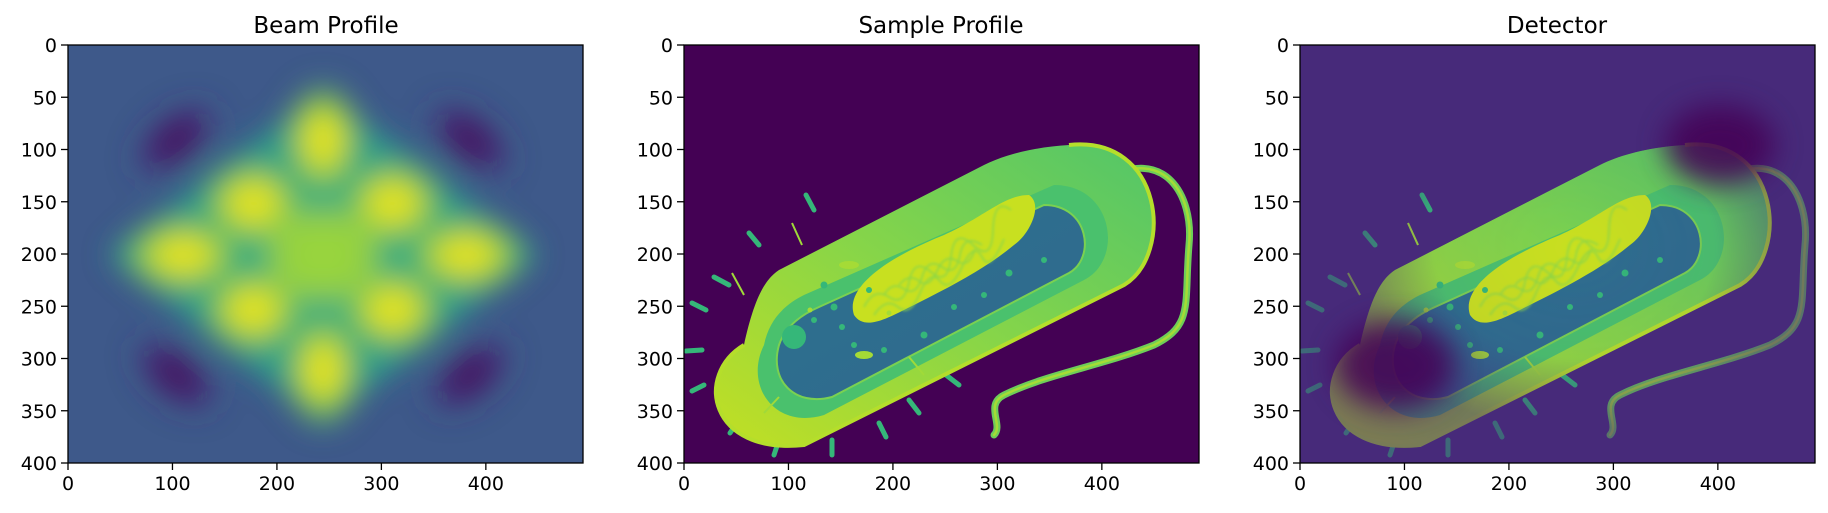  What do you see at coordinates (325, 26) in the screenshot?
I see `panel-1-title: Beam Profile` at bounding box center [325, 26].